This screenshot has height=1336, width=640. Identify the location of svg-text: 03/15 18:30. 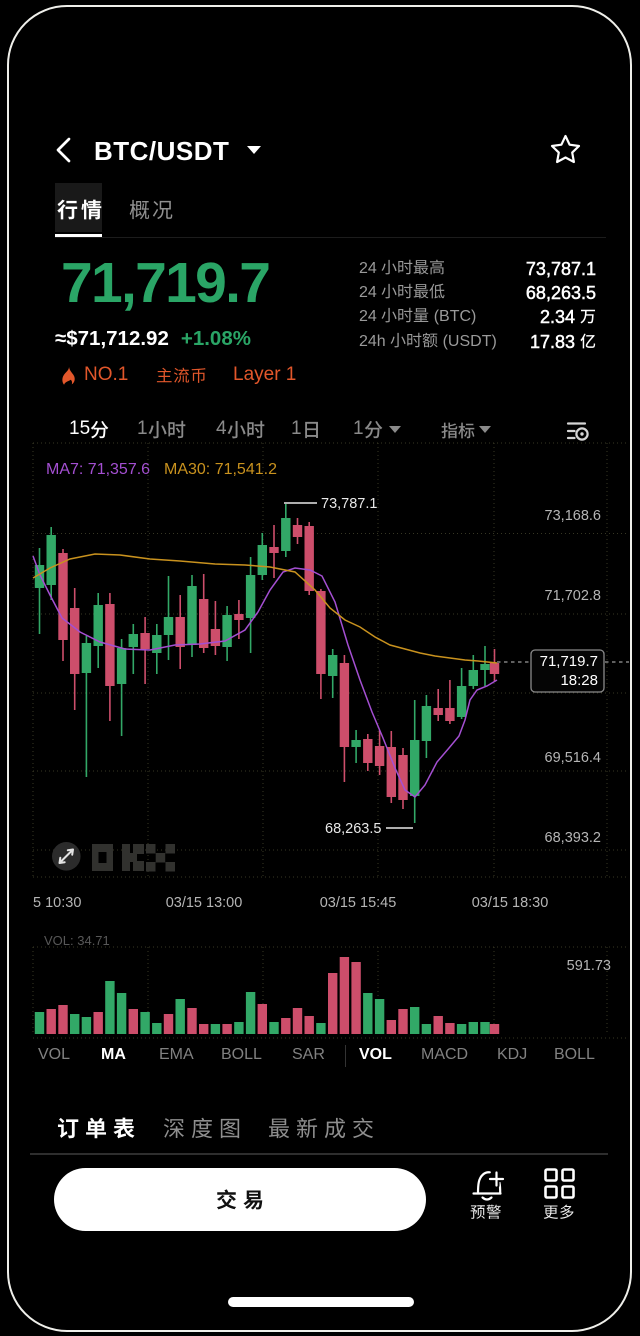
(510, 903).